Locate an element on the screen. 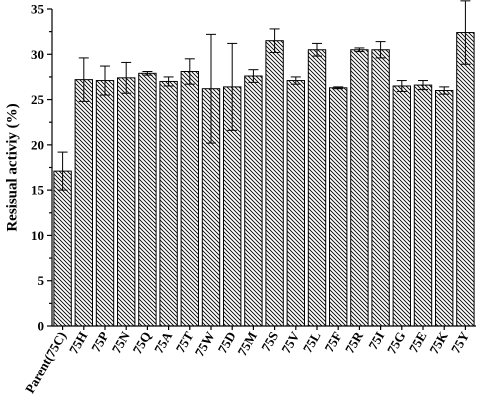 Image resolution: width=484 pixels, height=415 pixels. y-tick-label: 25 is located at coordinates (38, 99).